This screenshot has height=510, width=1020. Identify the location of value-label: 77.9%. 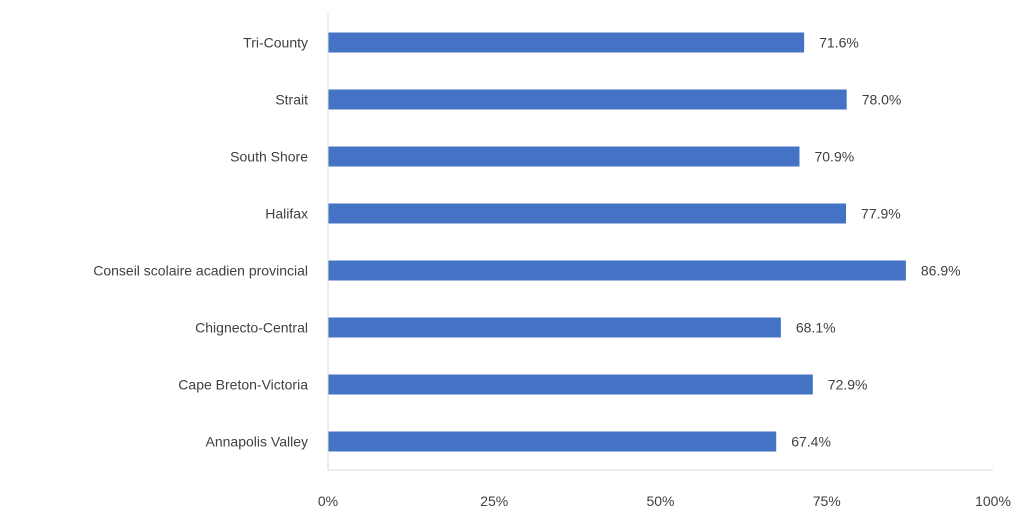
(881, 214).